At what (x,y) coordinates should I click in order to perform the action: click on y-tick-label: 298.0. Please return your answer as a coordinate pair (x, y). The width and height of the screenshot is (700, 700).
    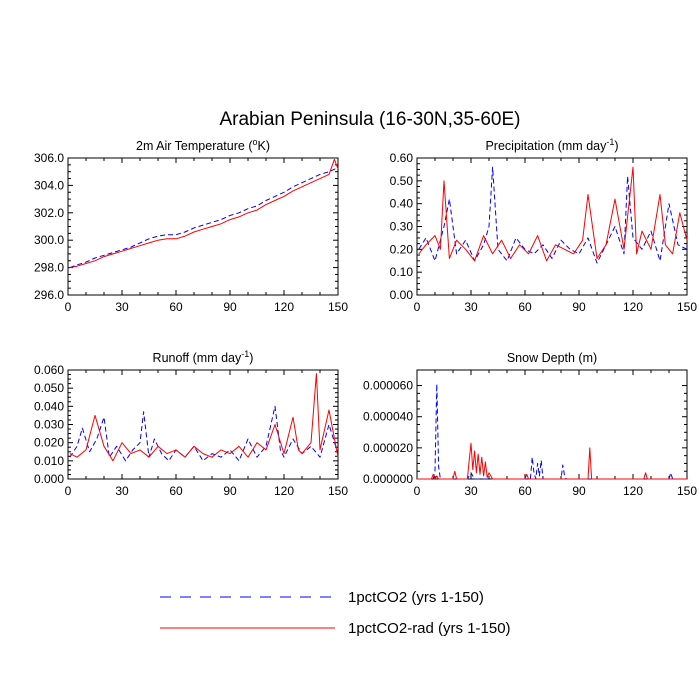
    Looking at the image, I should click on (49, 268).